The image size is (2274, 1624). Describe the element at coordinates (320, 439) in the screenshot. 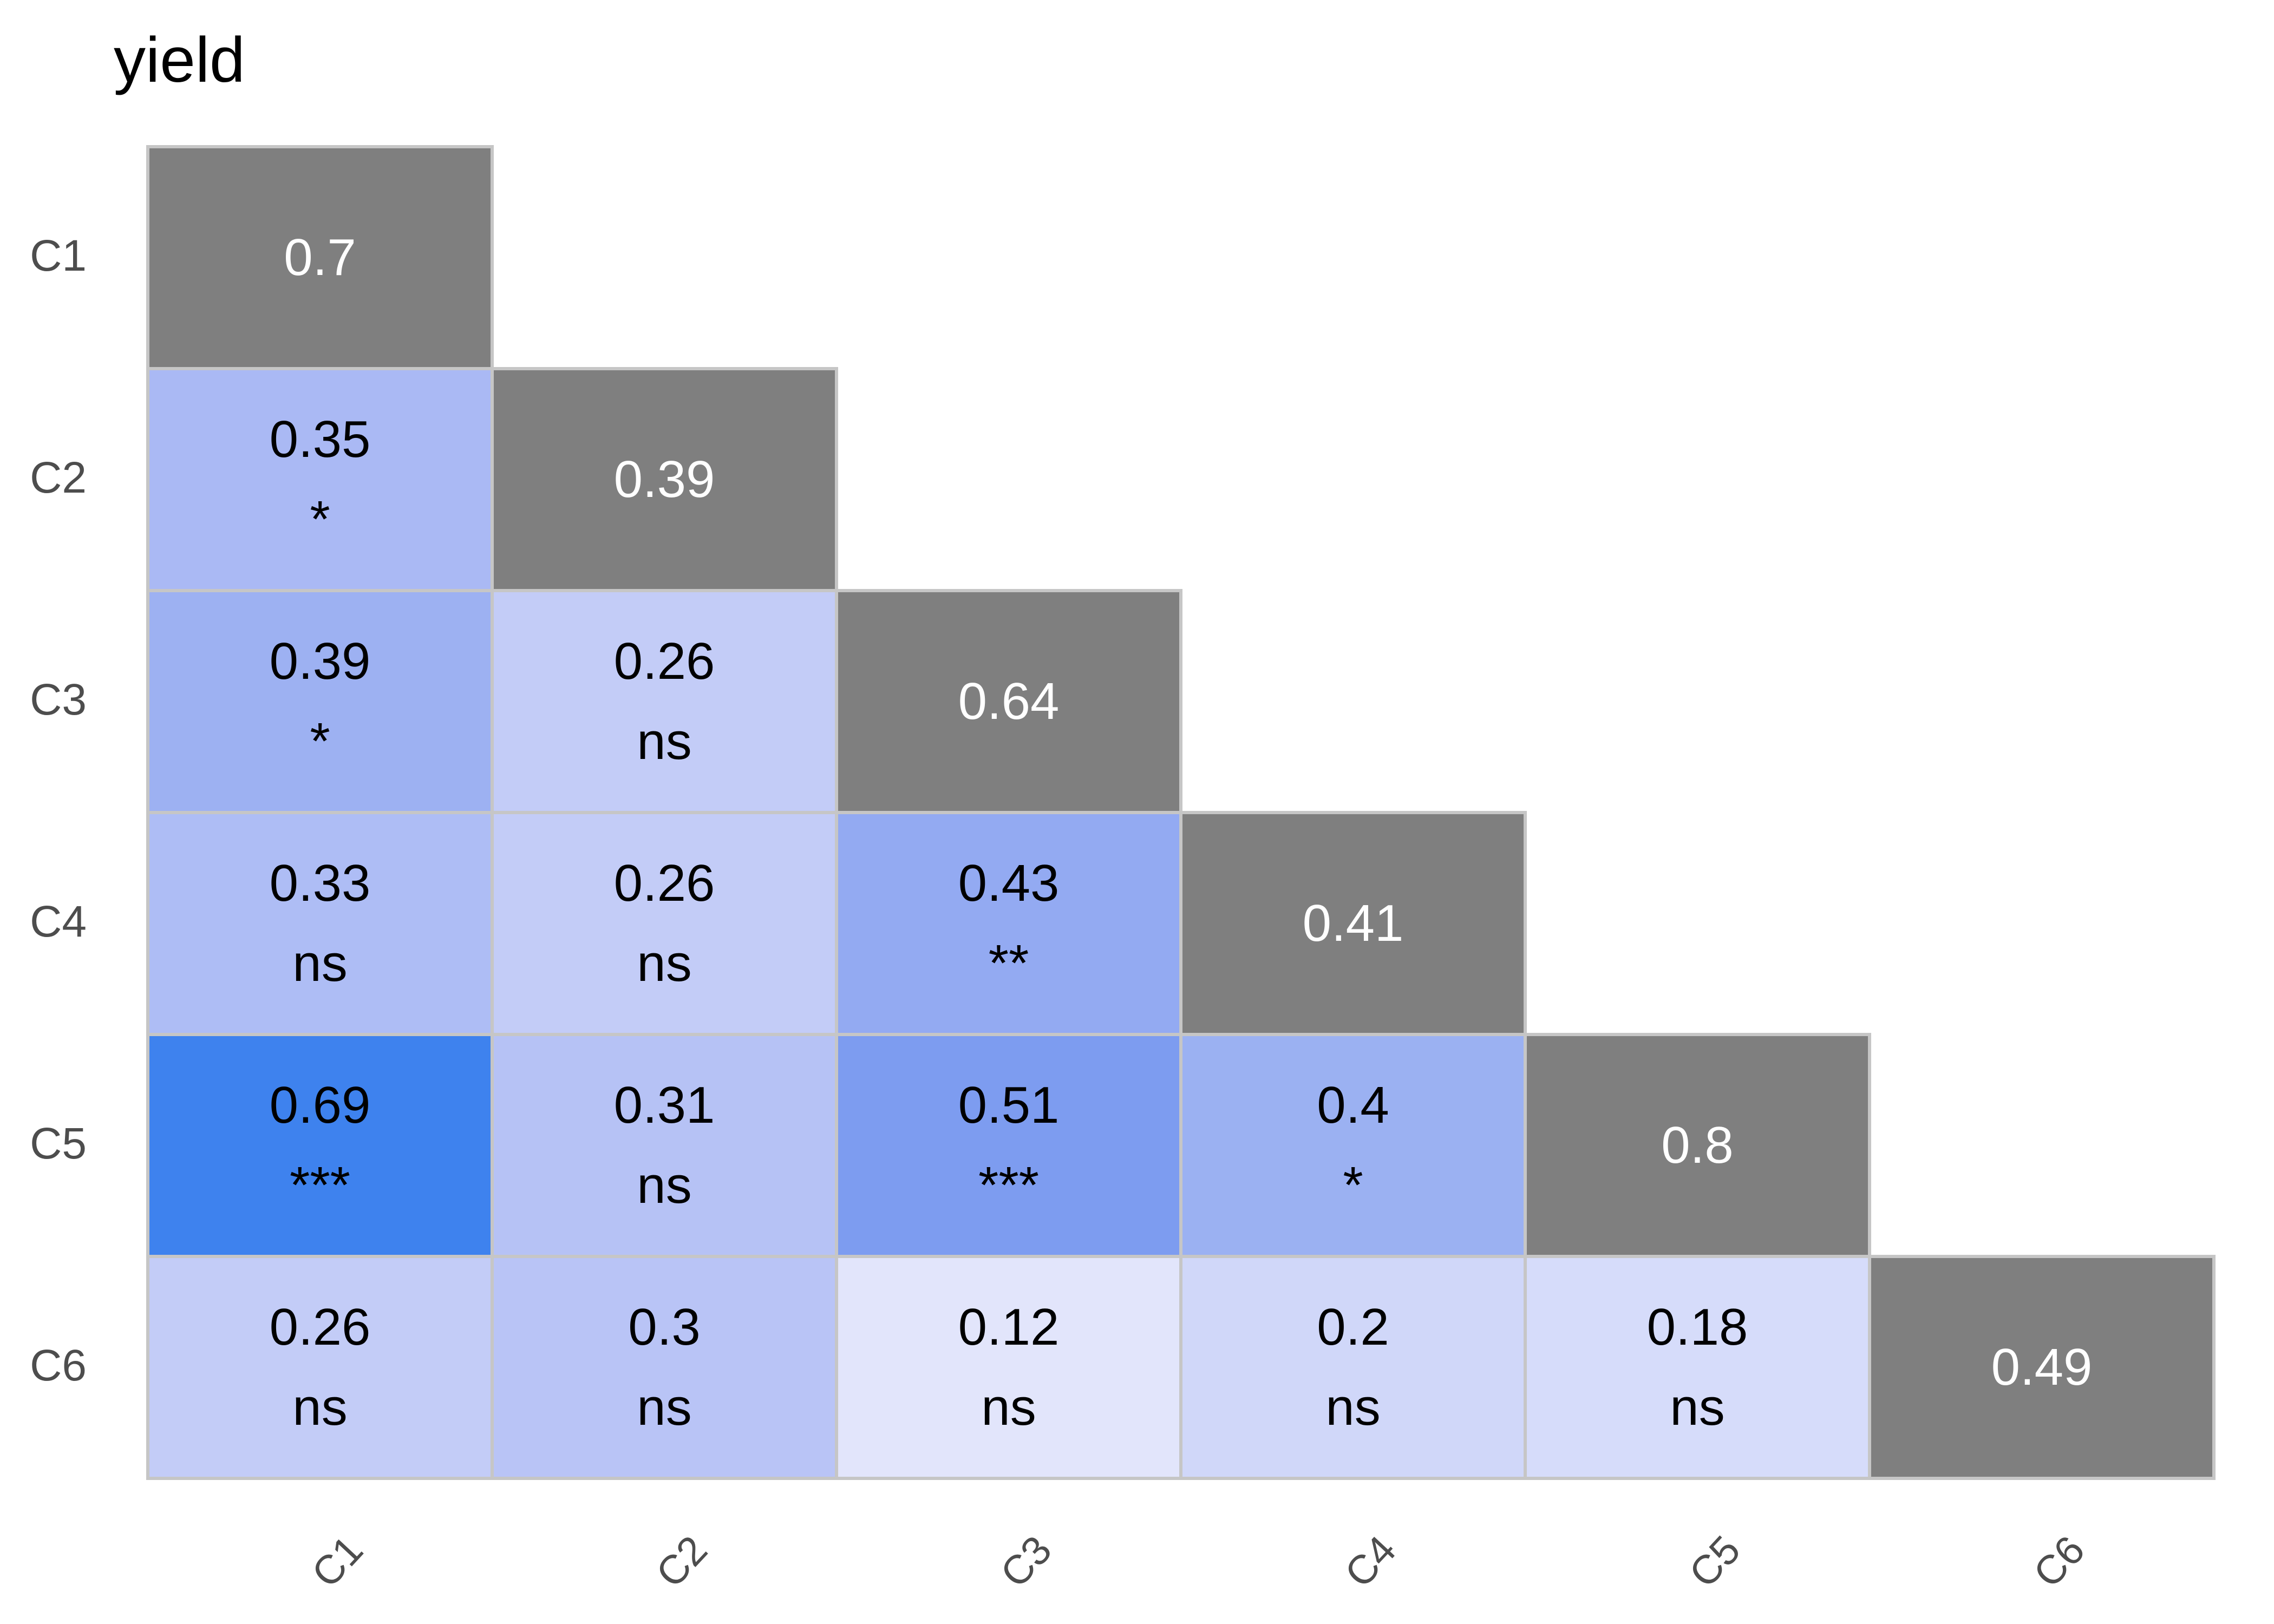

I see `cell-value: 0.35` at that location.